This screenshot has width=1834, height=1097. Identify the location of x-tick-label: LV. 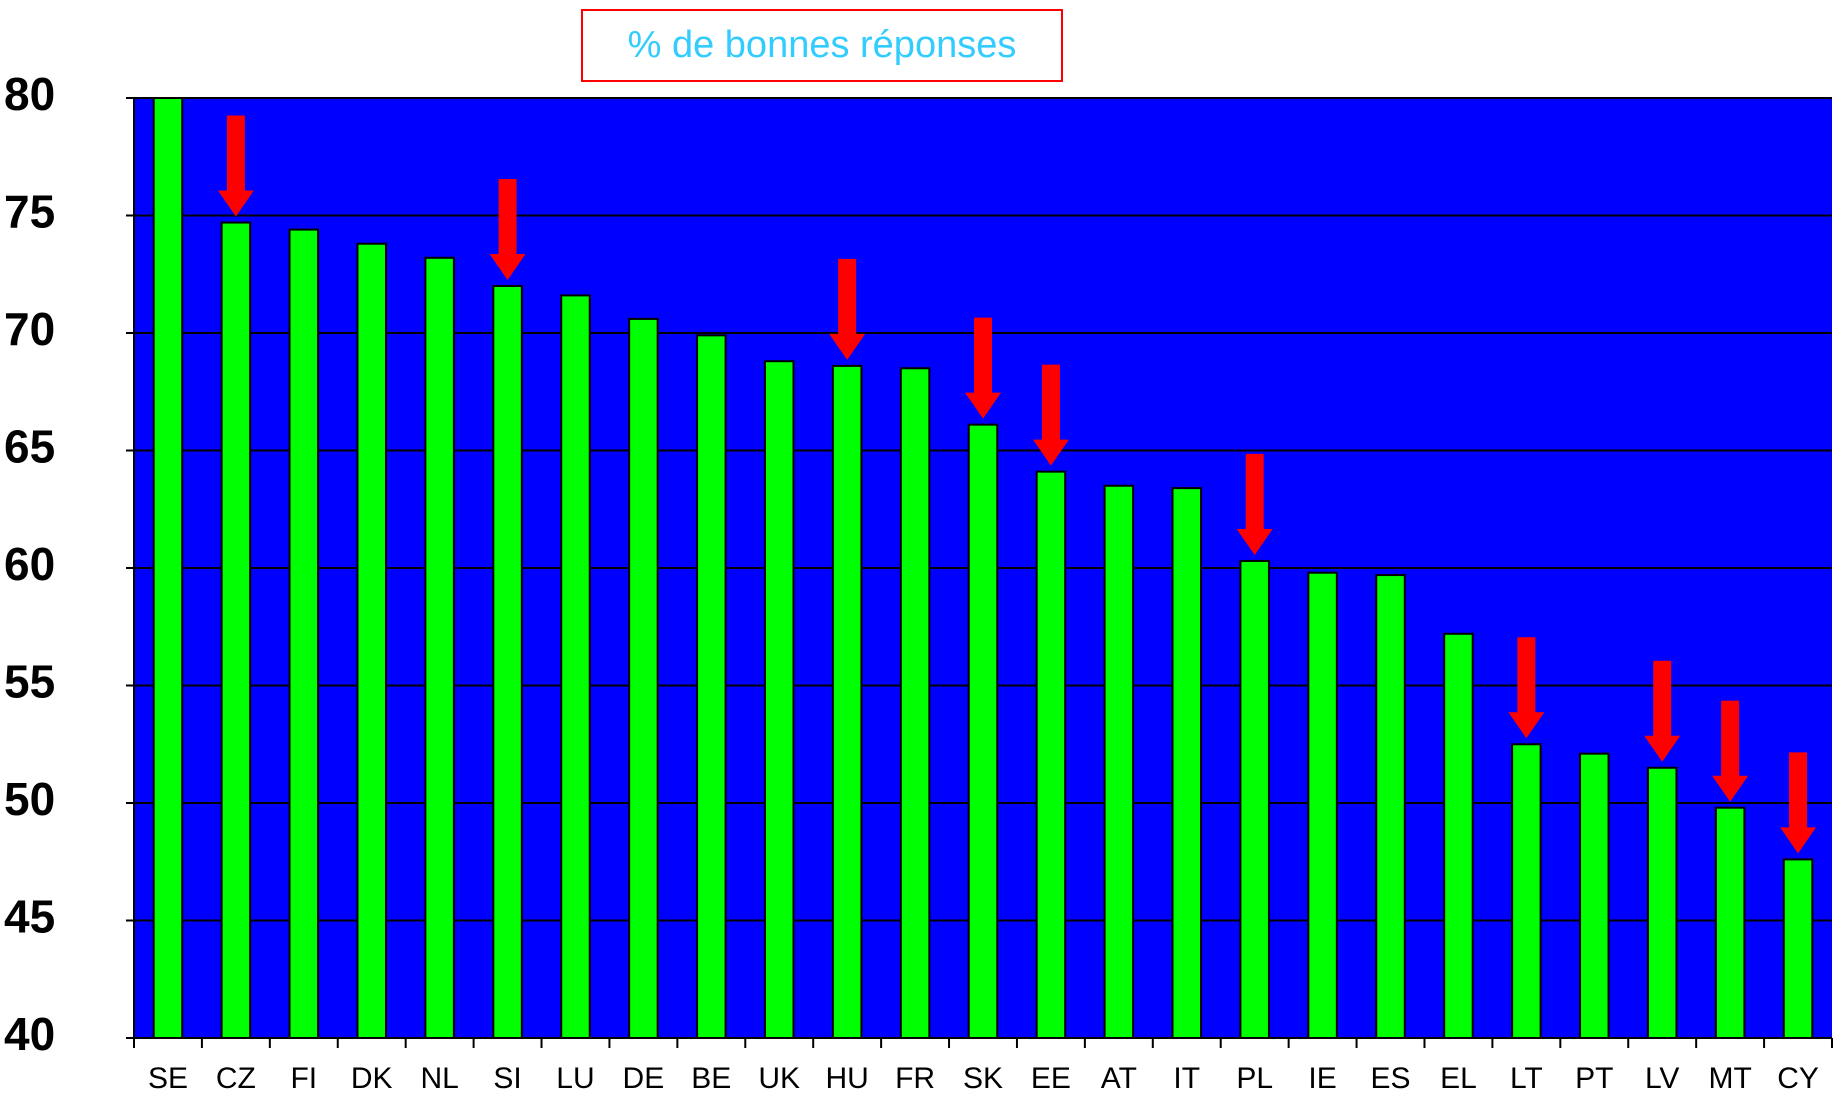
(1662, 1078).